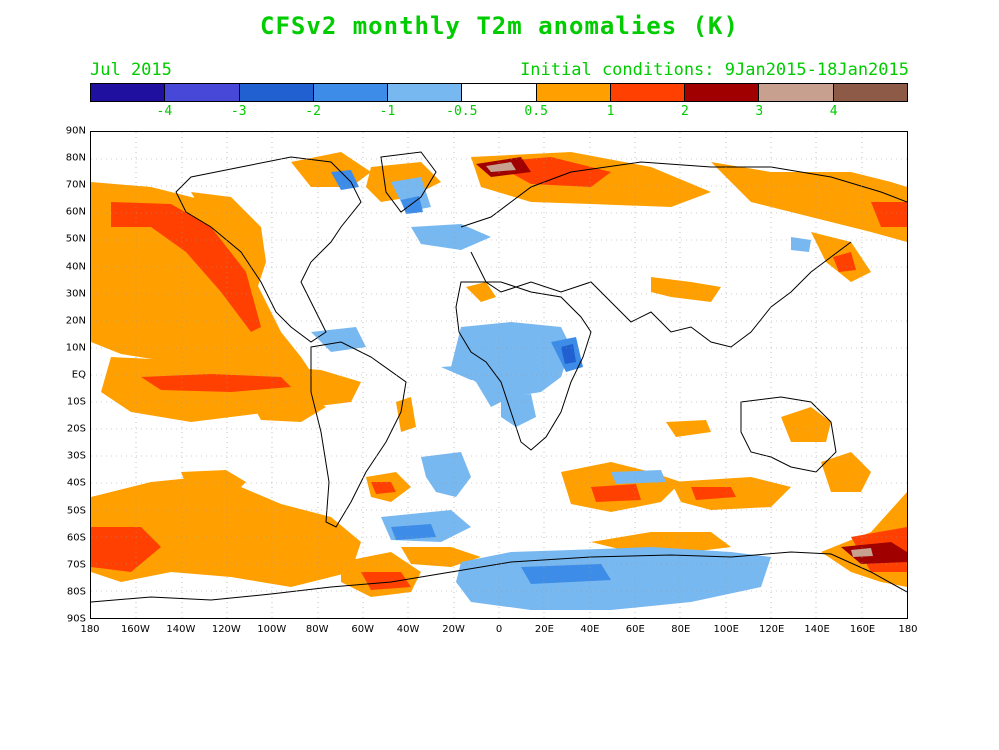  I want to click on initial-conditions: Initial conditions: 9Jan2015-18Jan2015, so click(714, 70).